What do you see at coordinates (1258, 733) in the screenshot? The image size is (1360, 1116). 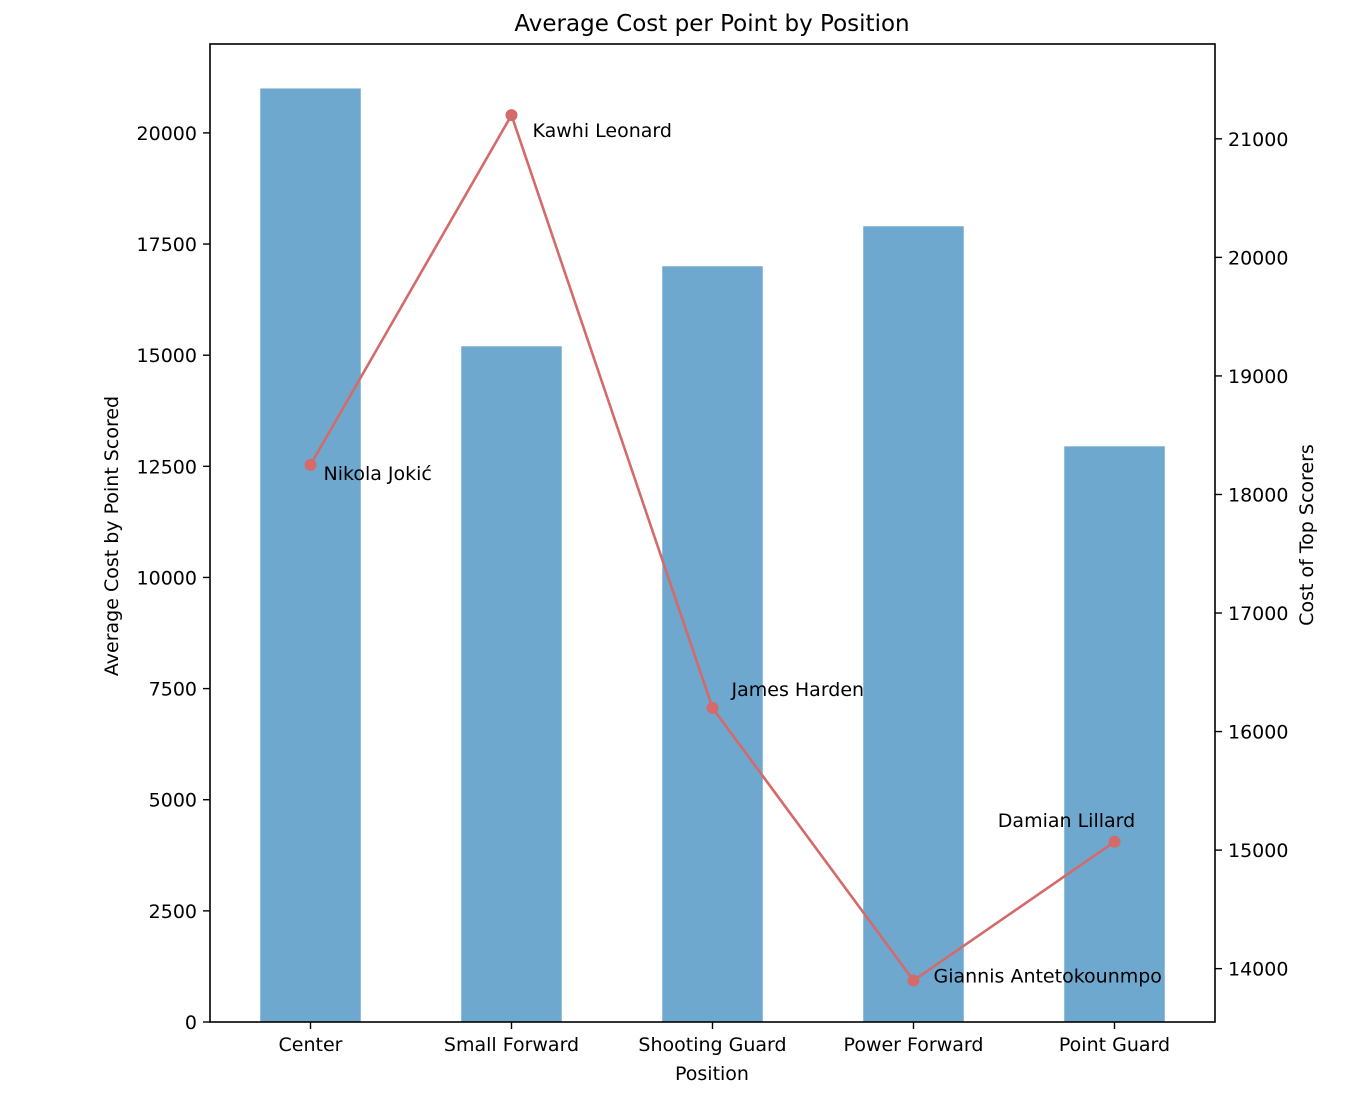 I see `y2-tick-label-2: 16000` at bounding box center [1258, 733].